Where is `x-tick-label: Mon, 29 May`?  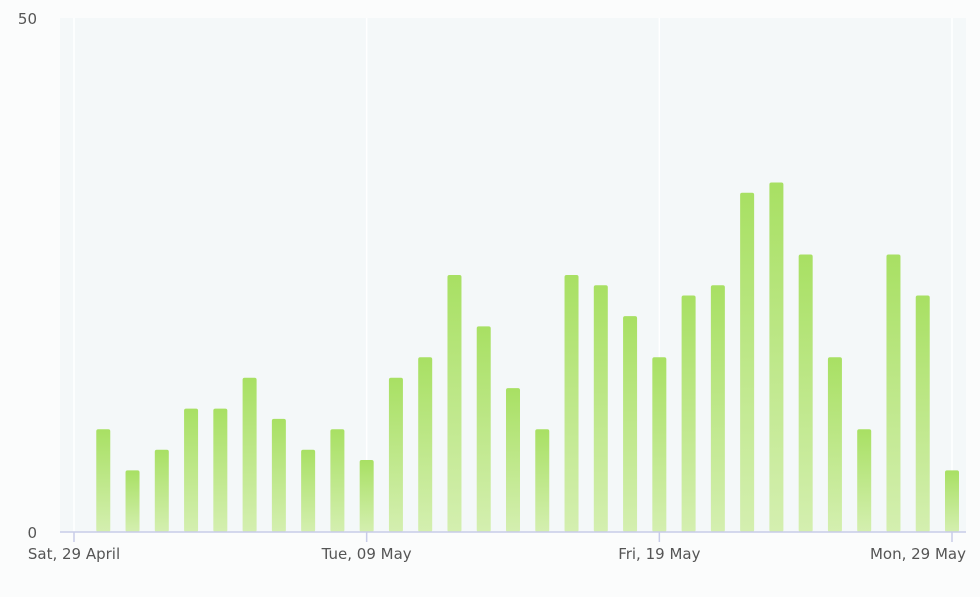
x-tick-label: Mon, 29 May is located at coordinates (918, 554).